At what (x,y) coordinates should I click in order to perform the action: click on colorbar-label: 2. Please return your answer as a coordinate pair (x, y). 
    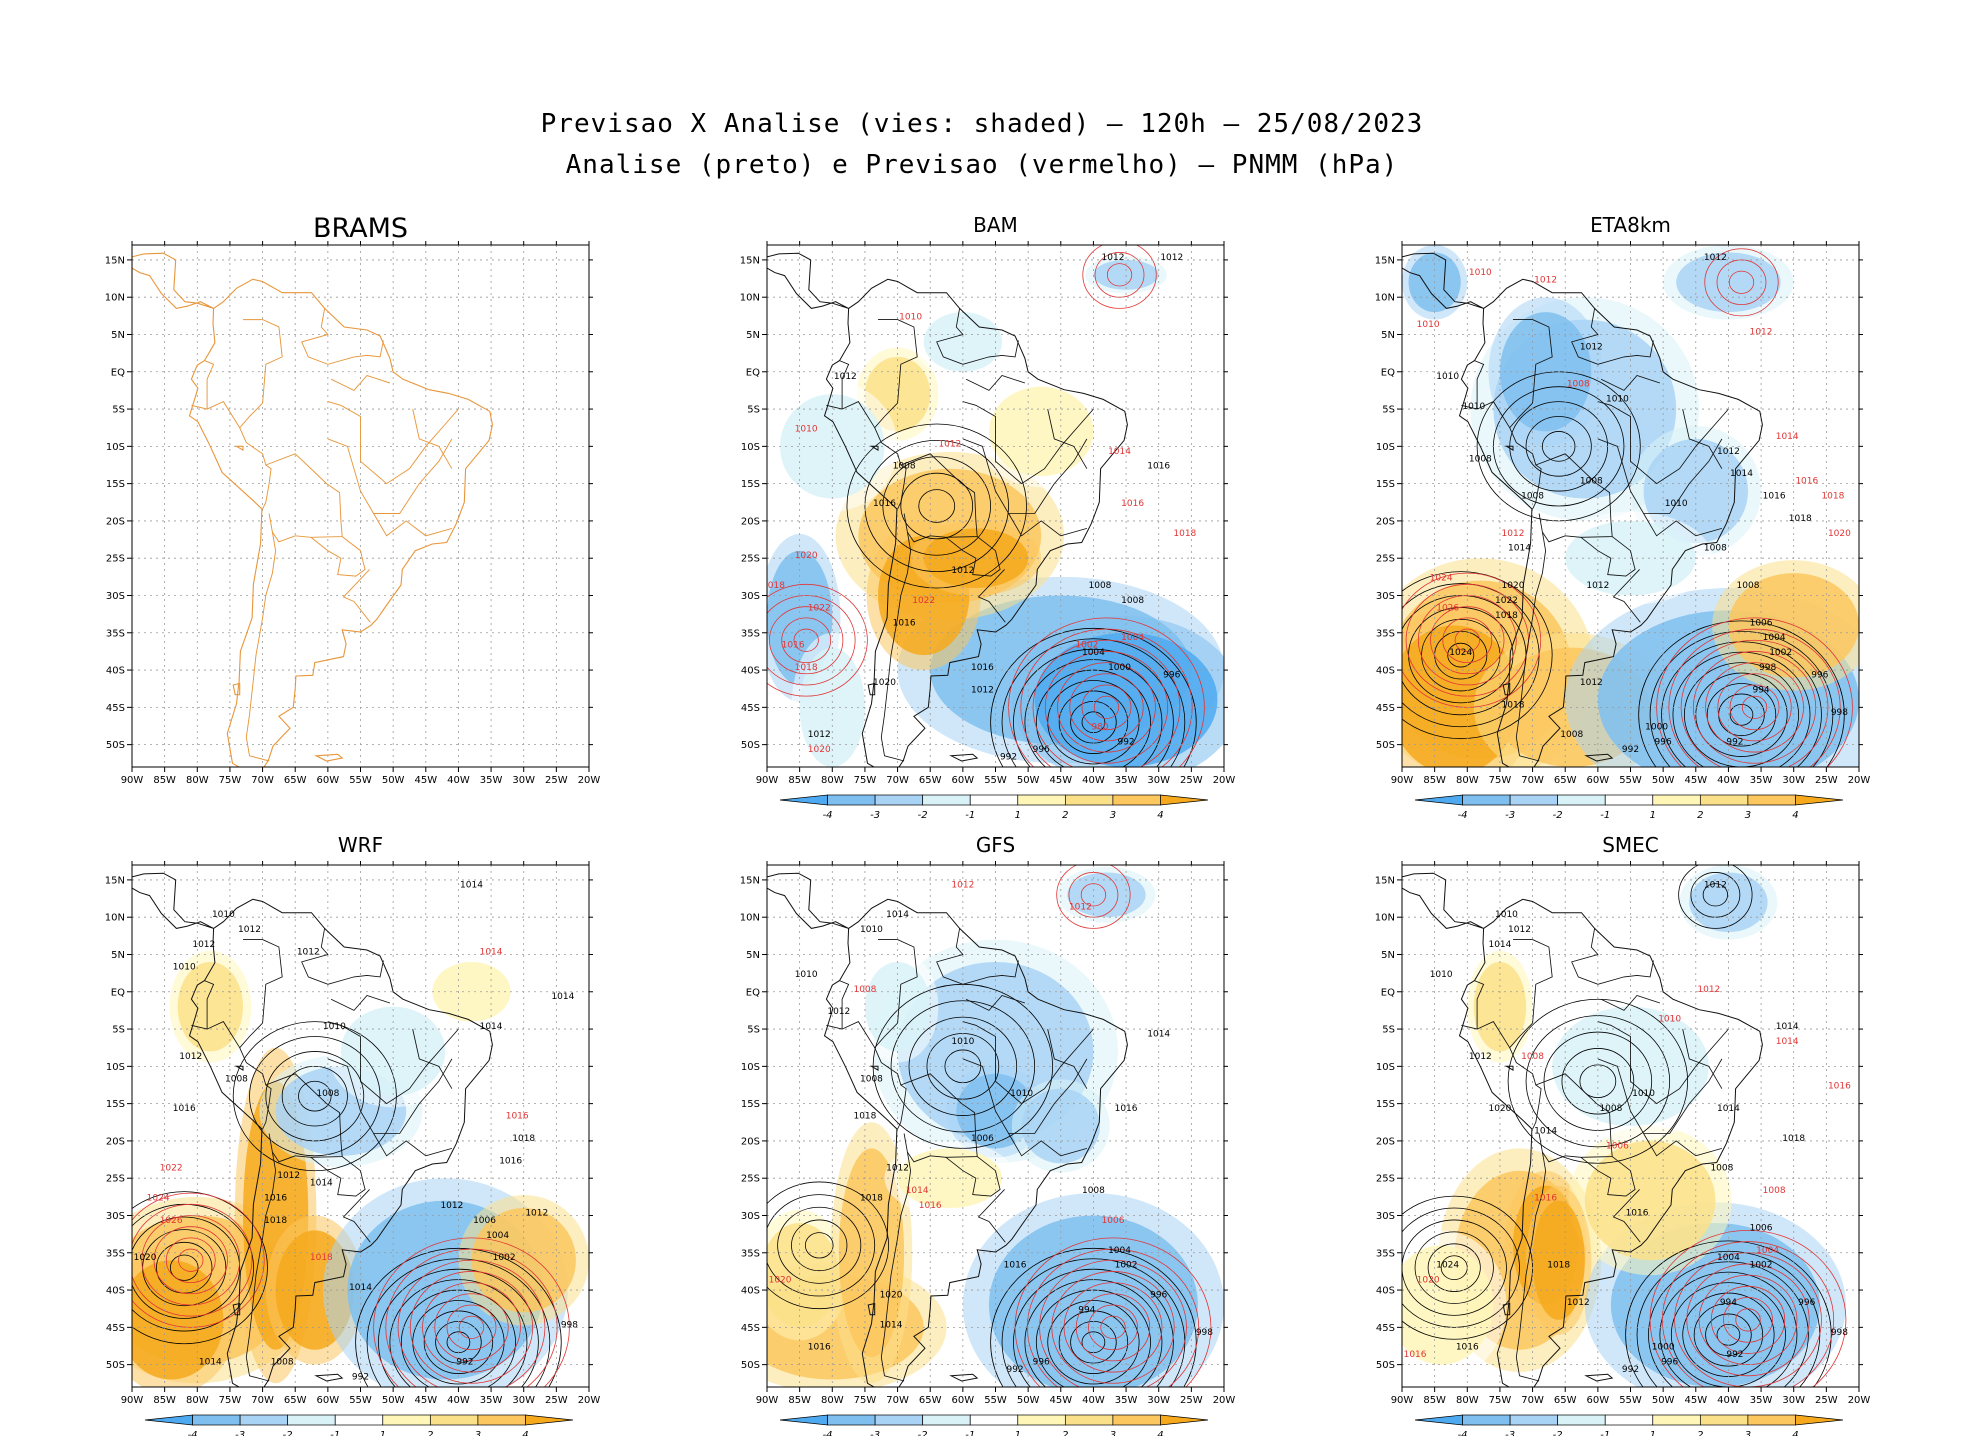
    Looking at the image, I should click on (1065, 815).